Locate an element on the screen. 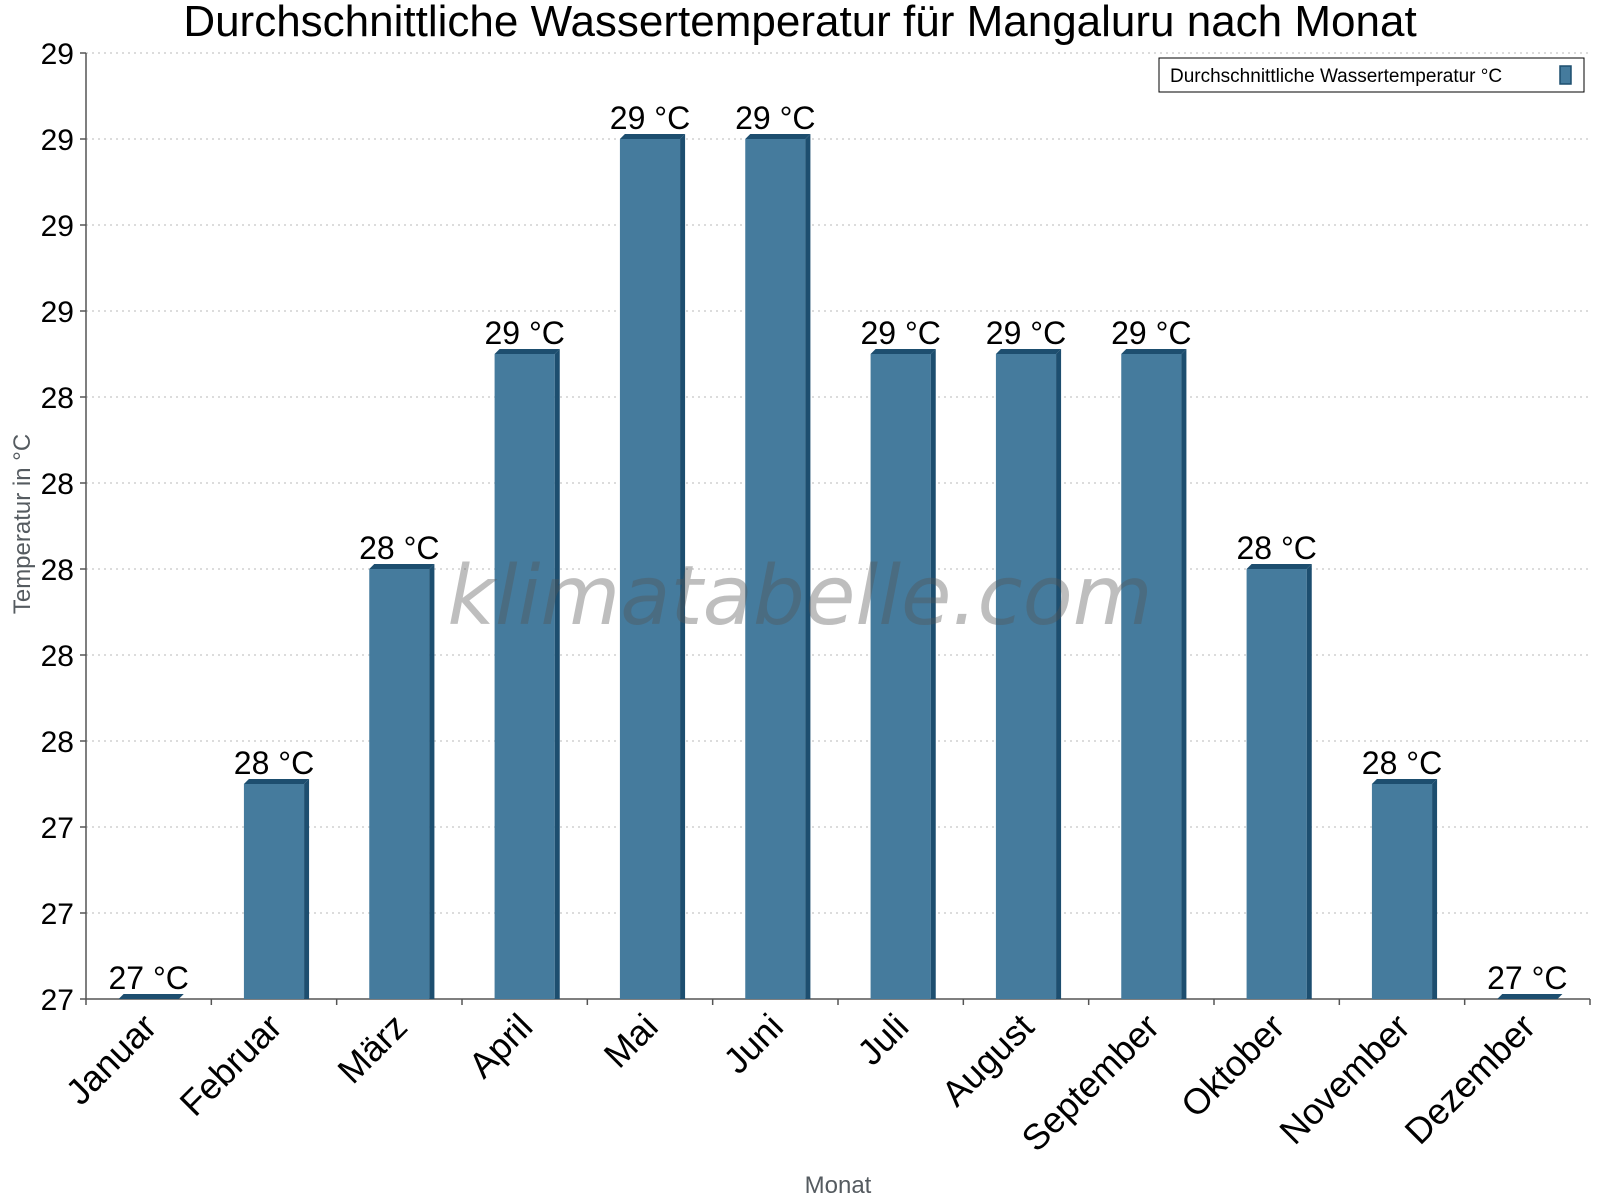  watermark: klimatabelle.com is located at coordinates (799, 596).